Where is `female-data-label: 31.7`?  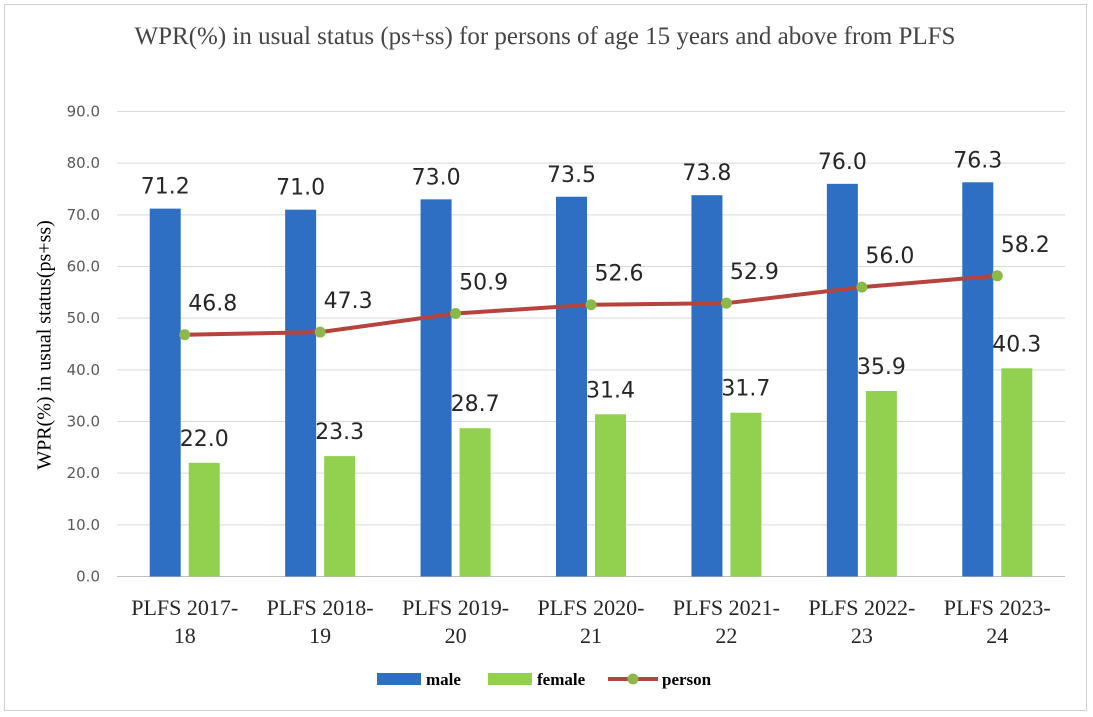 female-data-label: 31.7 is located at coordinates (745, 389).